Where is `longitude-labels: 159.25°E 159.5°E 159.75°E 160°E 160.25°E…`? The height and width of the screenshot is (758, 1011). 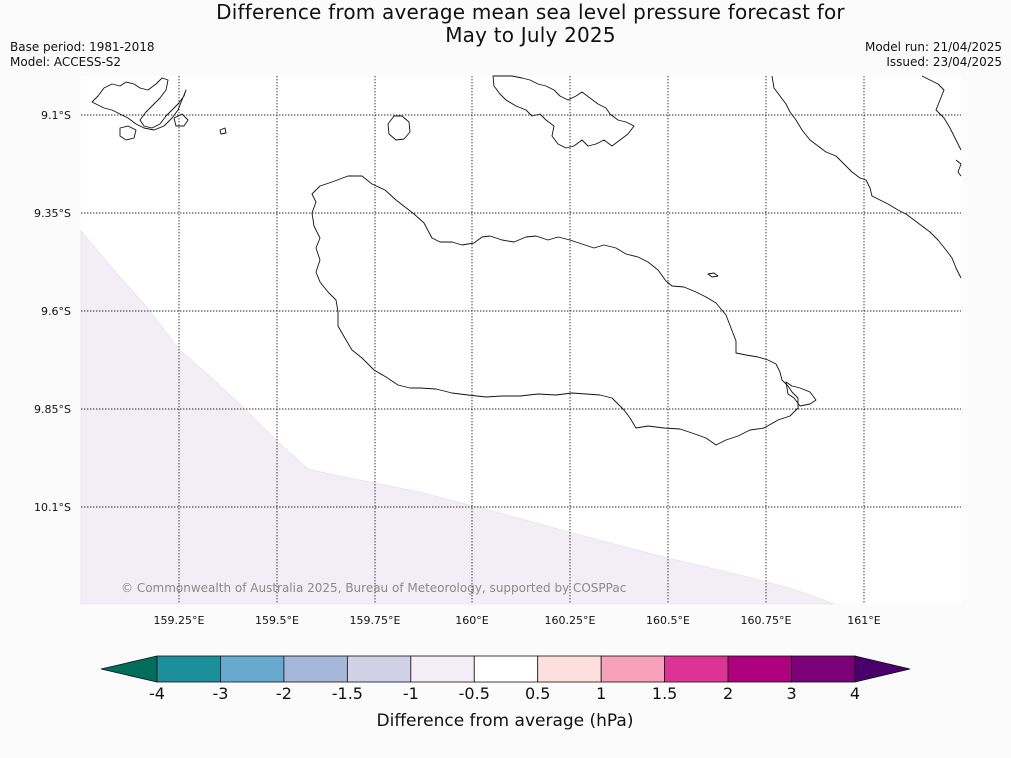 longitude-labels: 159.25°E 159.5°E 159.75°E 160°E 160.25°E… is located at coordinates (517, 620).